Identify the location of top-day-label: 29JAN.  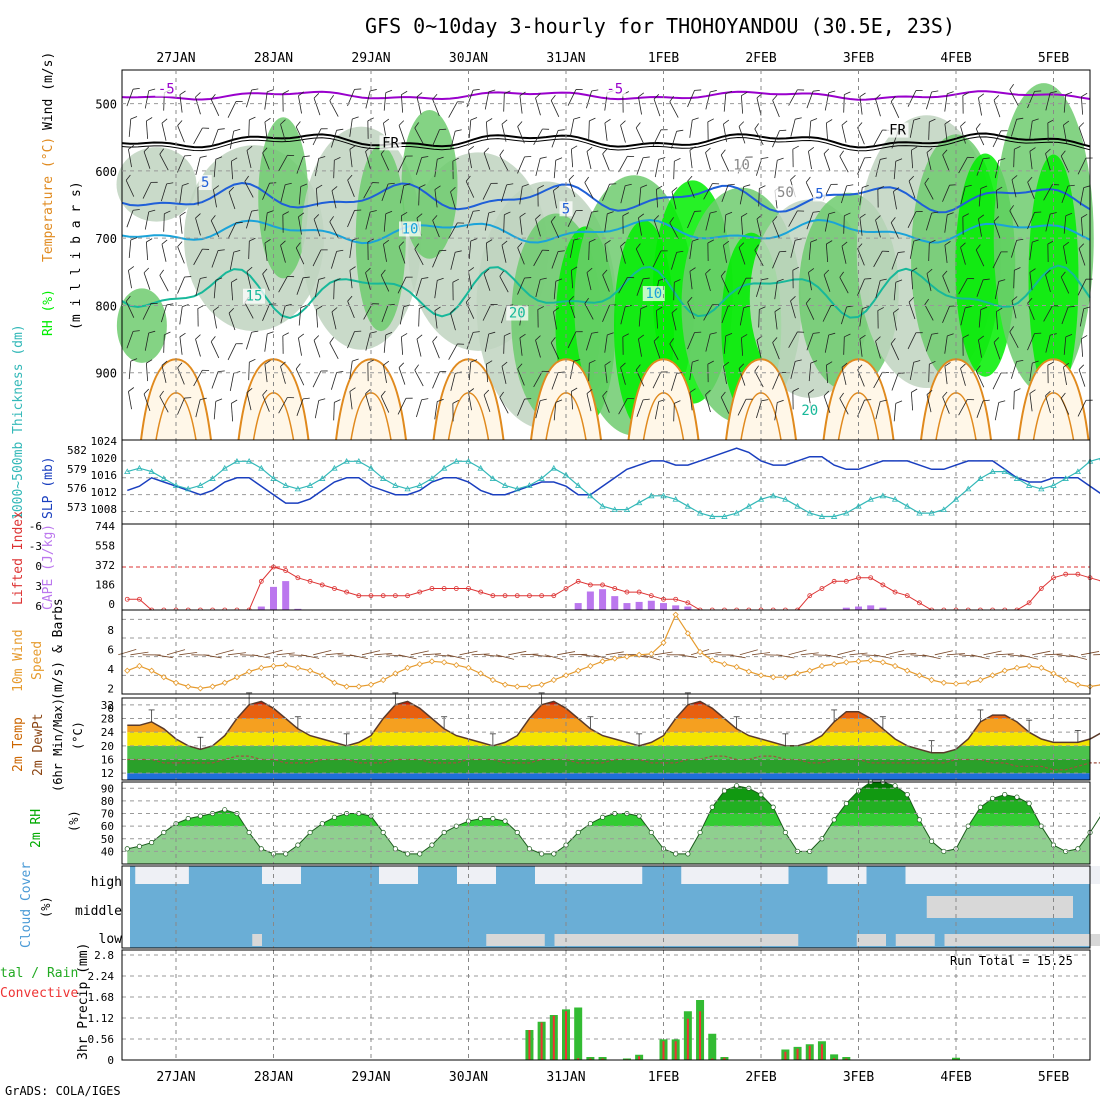
(370, 58).